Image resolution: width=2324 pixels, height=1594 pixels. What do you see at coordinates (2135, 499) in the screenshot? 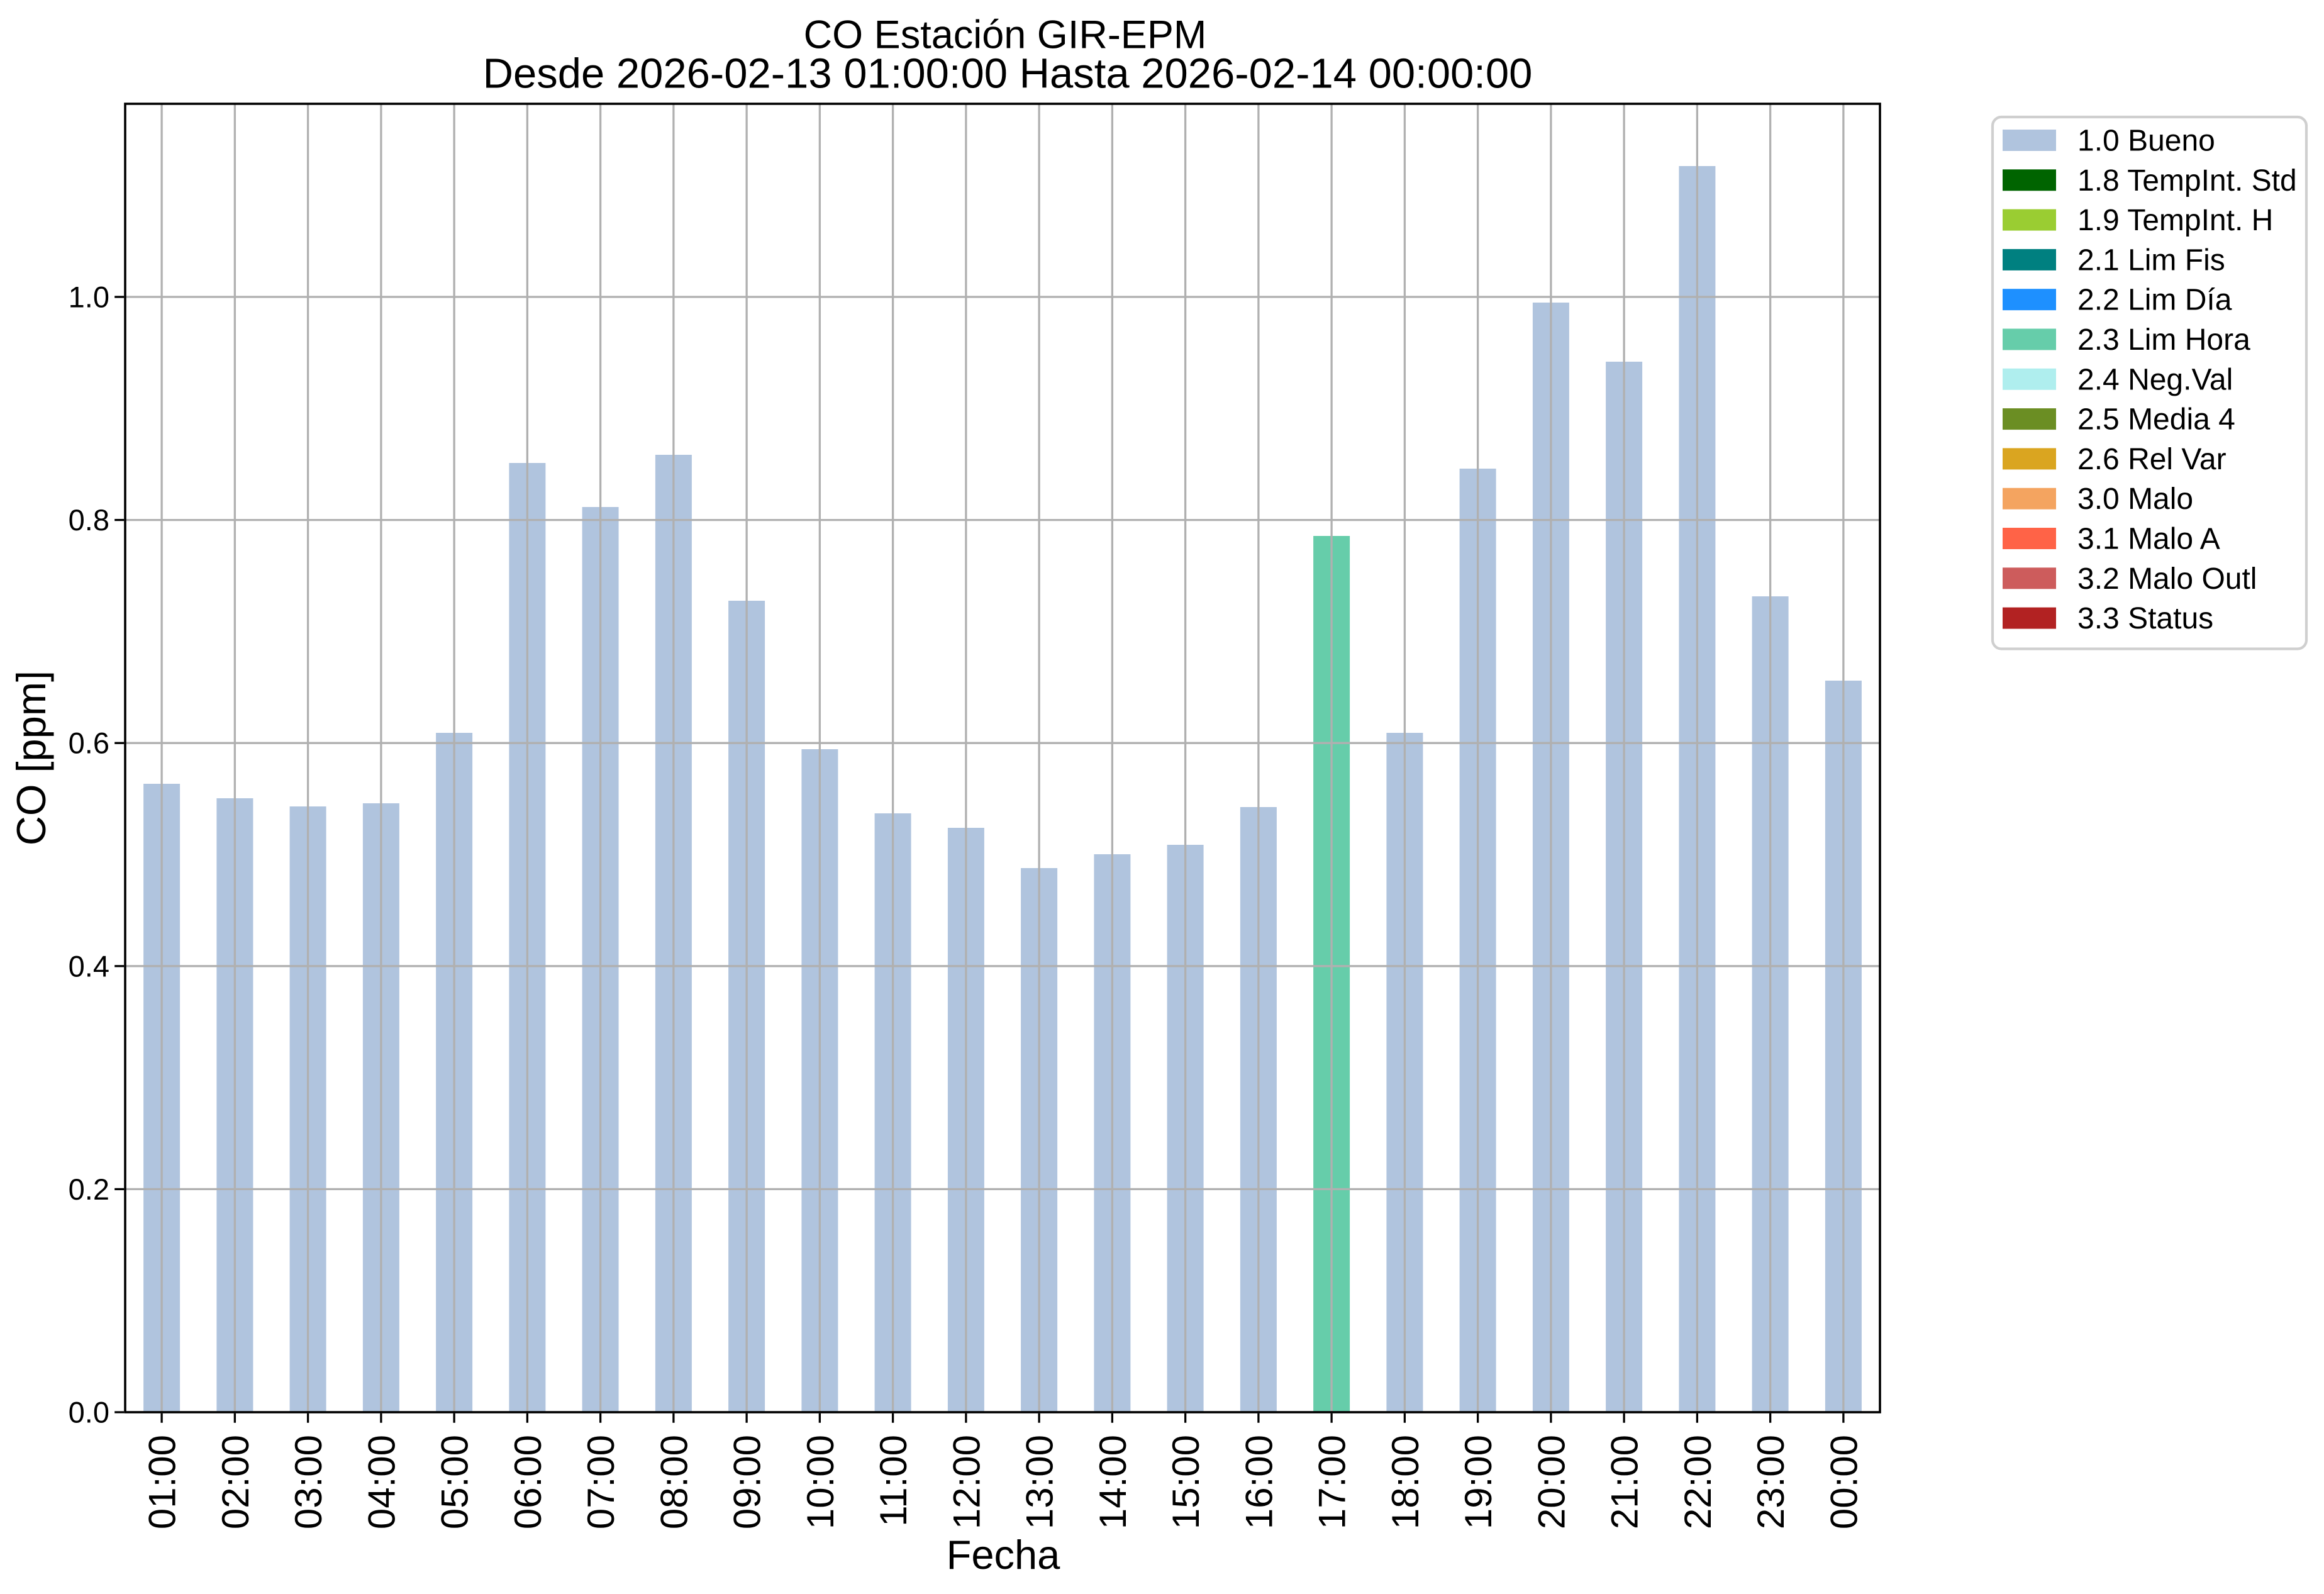
I see `svg-text: 3.0 Malo` at bounding box center [2135, 499].